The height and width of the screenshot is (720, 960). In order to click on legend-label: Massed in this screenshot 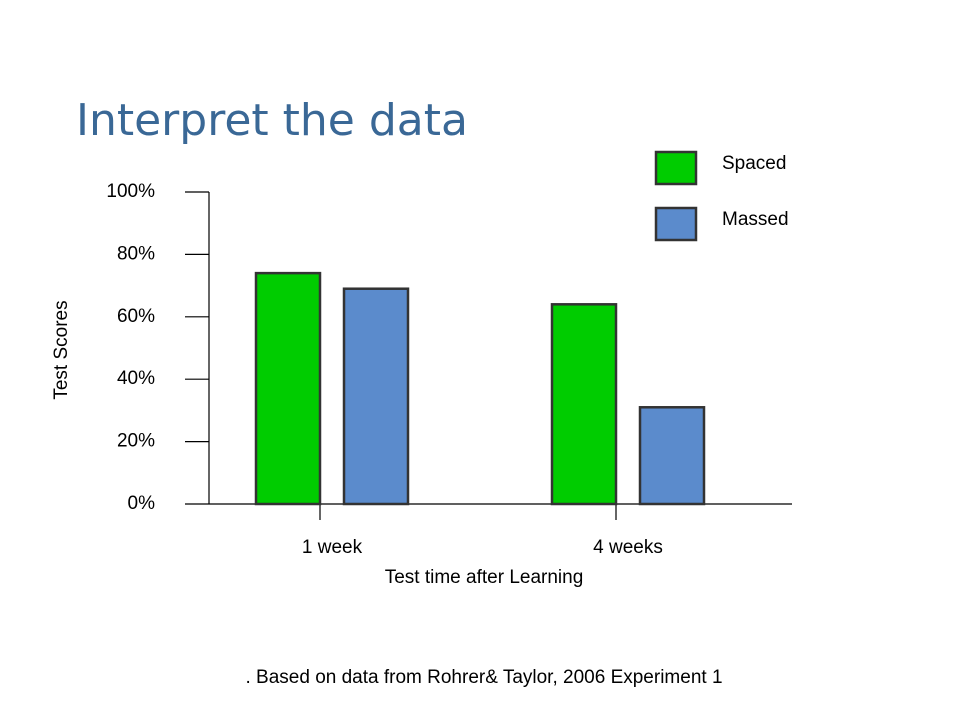, I will do `click(755, 219)`.